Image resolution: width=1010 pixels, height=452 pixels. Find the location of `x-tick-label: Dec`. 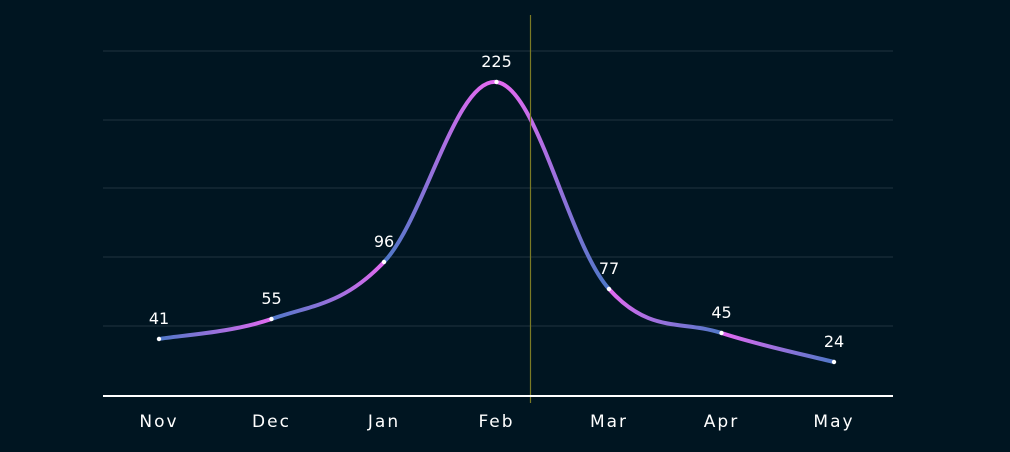

x-tick-label: Dec is located at coordinates (271, 422).